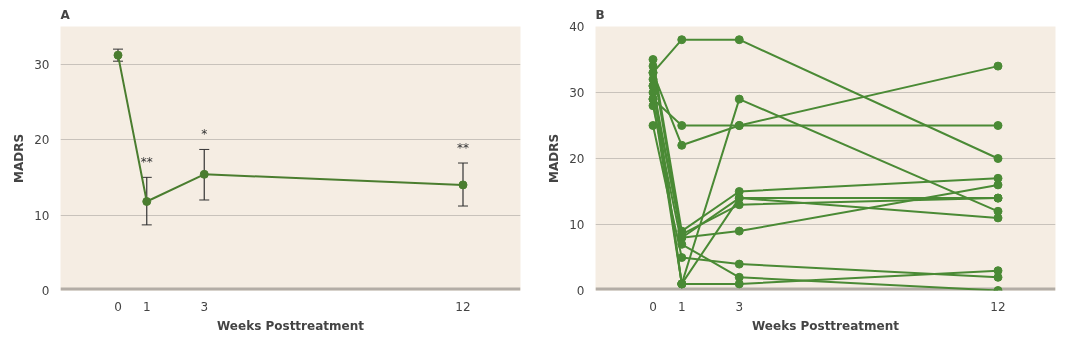 The width and height of the screenshot is (1080, 343). I want to click on chart-title: A, so click(65, 14).